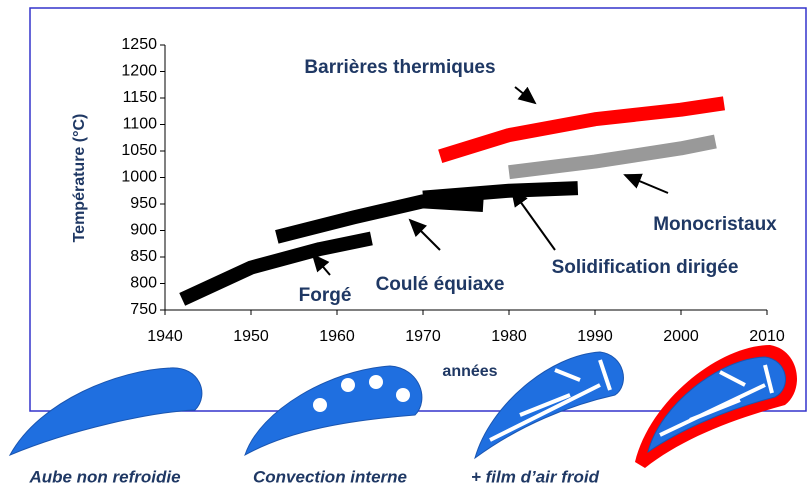 The image size is (807, 496). I want to click on series-label: Forgé, so click(325, 295).